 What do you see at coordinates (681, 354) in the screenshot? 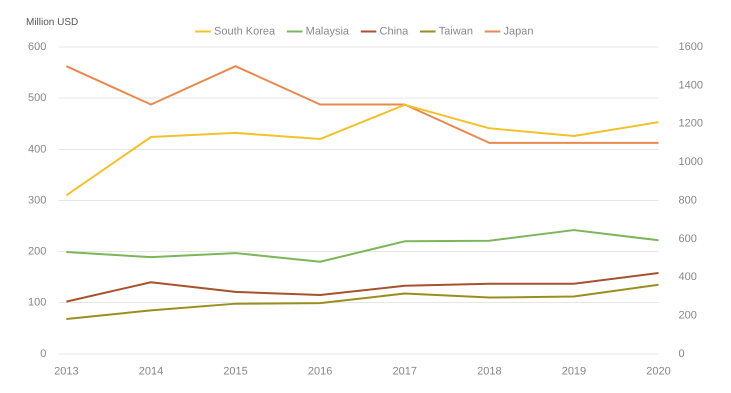
I see `y2-tick-label: 0` at bounding box center [681, 354].